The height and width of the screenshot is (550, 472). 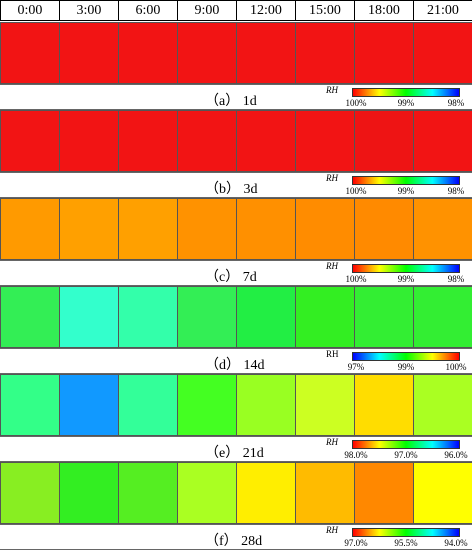 What do you see at coordinates (231, 277) in the screenshot?
I see `panel-label: （c） 7d` at bounding box center [231, 277].